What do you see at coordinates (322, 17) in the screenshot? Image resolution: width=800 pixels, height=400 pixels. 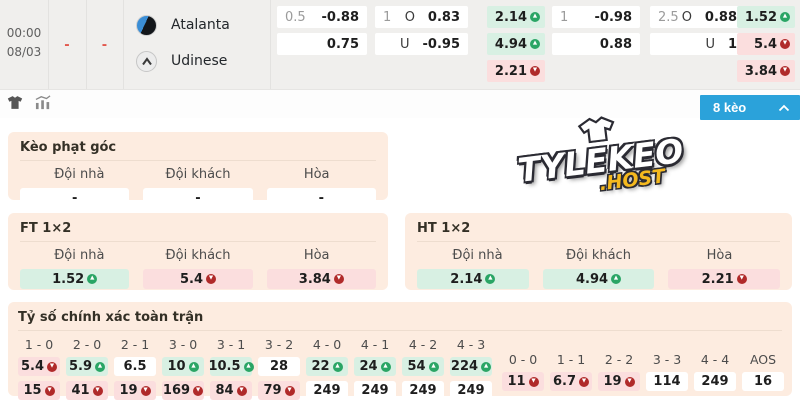 I see `handicap-ft-home-cell: 0.5 -0.88` at bounding box center [322, 17].